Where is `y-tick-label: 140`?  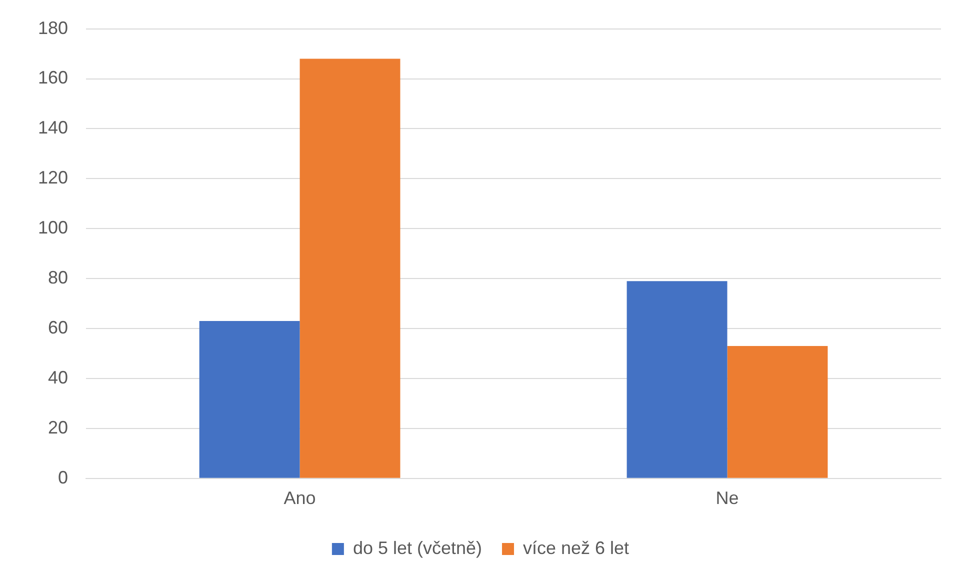 y-tick-label: 140 is located at coordinates (53, 128).